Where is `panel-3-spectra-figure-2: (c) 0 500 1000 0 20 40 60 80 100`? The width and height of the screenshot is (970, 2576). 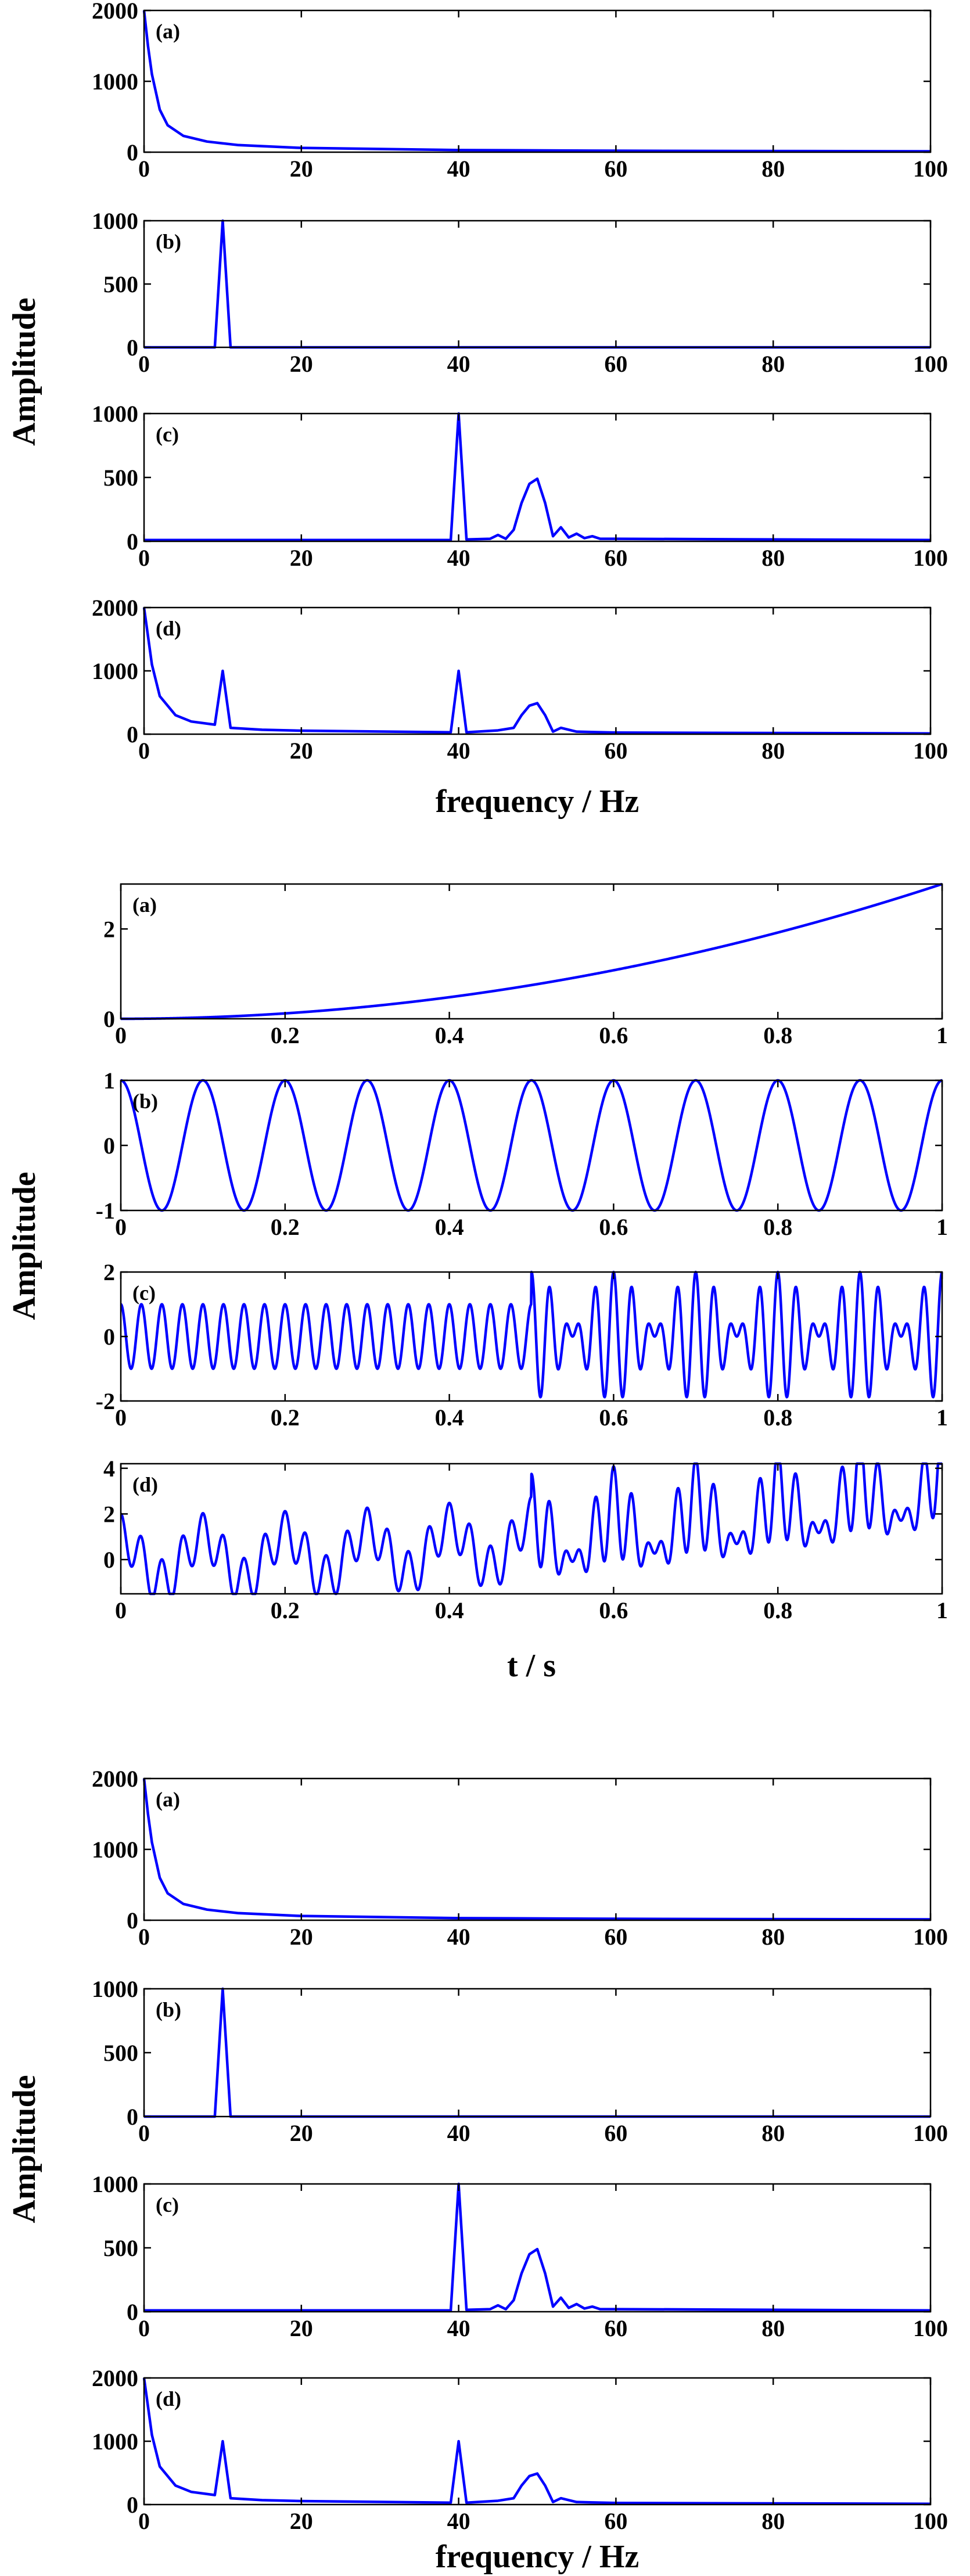 panel-3-spectra-figure-2: (c) 0 500 1000 0 20 40 60 80 100 is located at coordinates (520, 2256).